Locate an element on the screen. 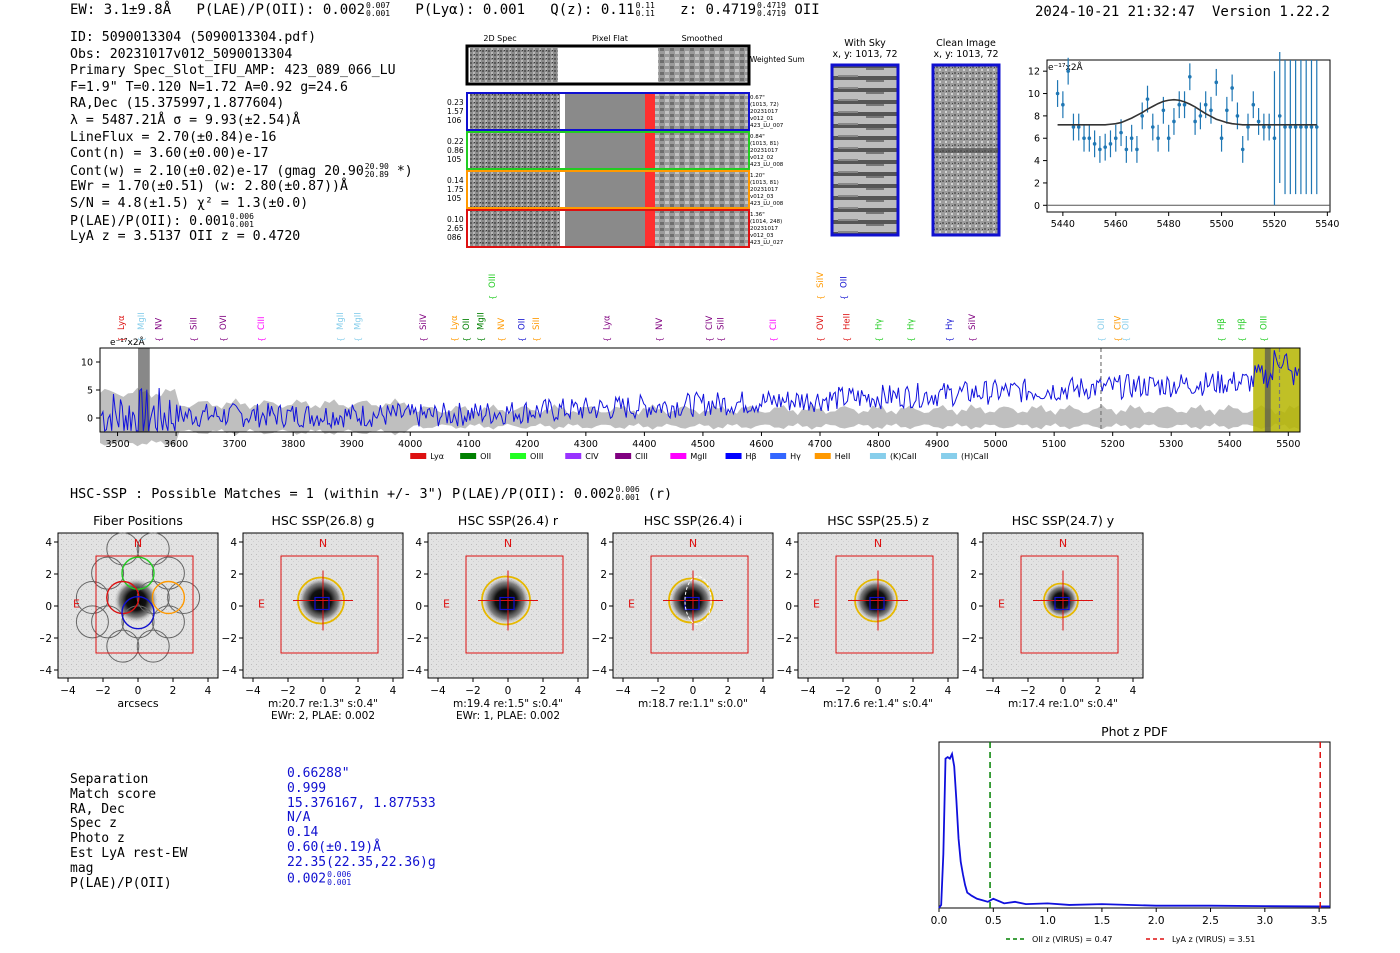 This screenshot has width=1400, height=953. highlighted-fiber is located at coordinates (138, 612).